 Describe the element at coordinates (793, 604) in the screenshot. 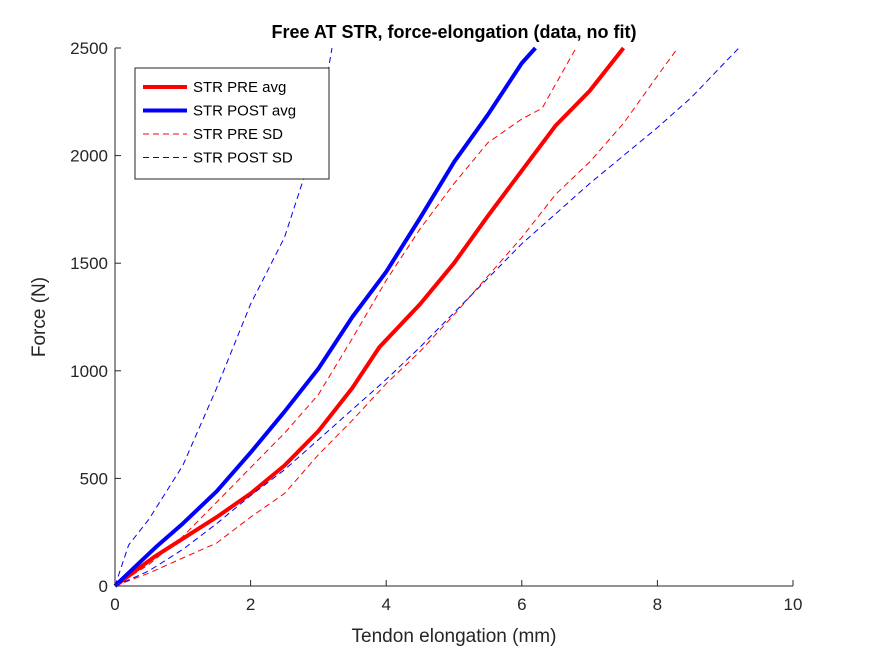

I see `x-tick-label: 10` at that location.